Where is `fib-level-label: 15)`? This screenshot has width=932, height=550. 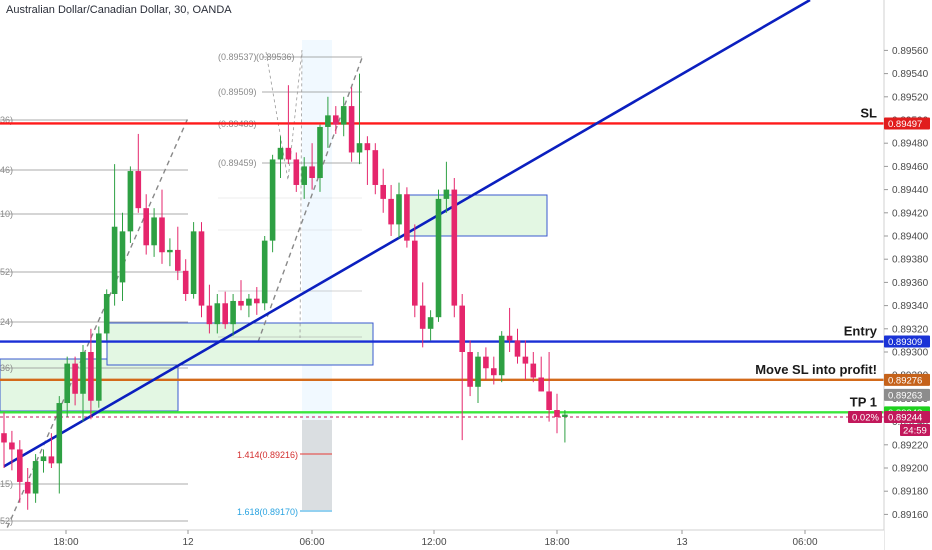
fib-level-label: 15) is located at coordinates (6, 484).